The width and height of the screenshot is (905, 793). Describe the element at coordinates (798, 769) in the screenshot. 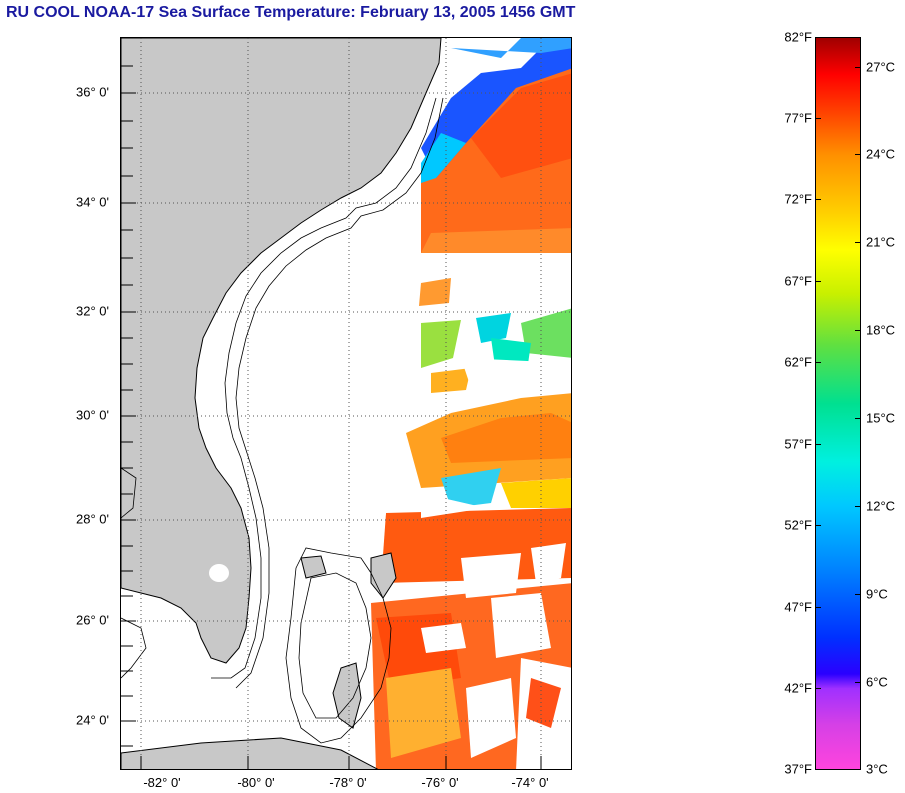

I see `fahrenheit-label-37: 37°F` at that location.